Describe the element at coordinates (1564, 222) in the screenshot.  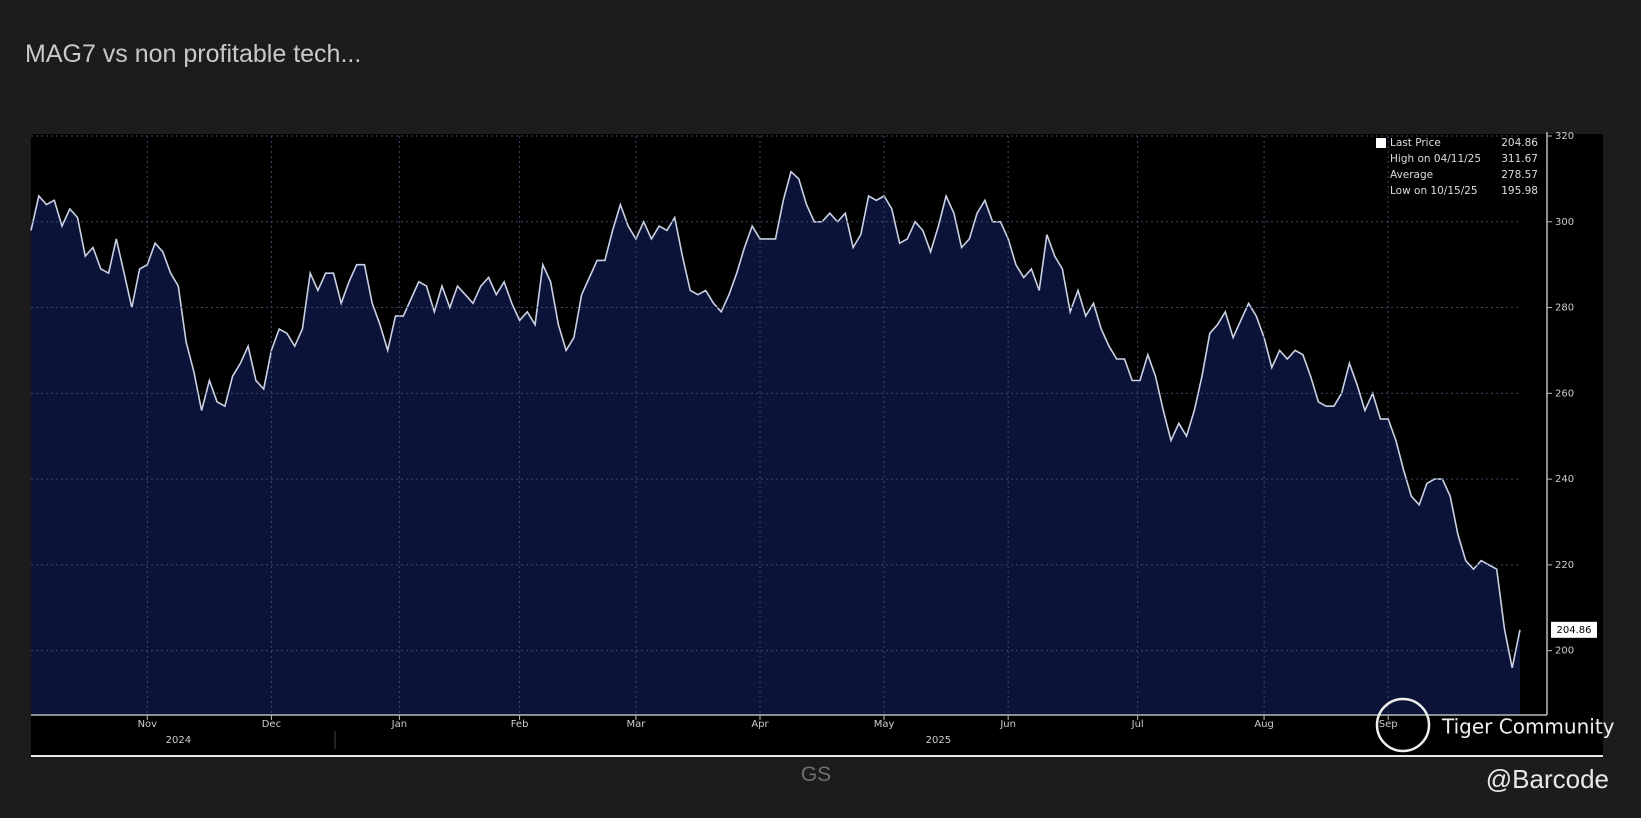
I see `y-tick-label: 300` at that location.